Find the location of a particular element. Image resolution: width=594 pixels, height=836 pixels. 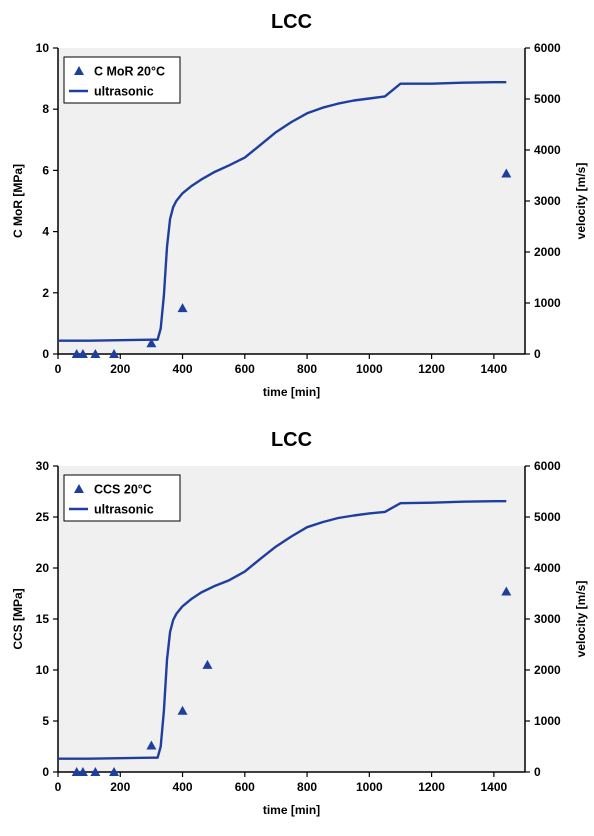

y-tick-label: 15 is located at coordinates (43, 619).